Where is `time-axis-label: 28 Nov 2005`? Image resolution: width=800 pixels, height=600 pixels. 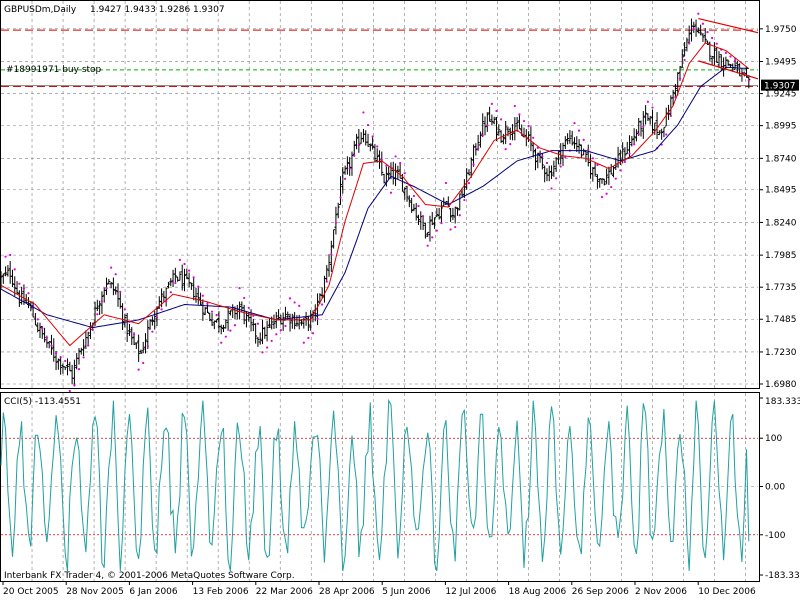 time-axis-label: 28 Nov 2005 is located at coordinates (95, 592).